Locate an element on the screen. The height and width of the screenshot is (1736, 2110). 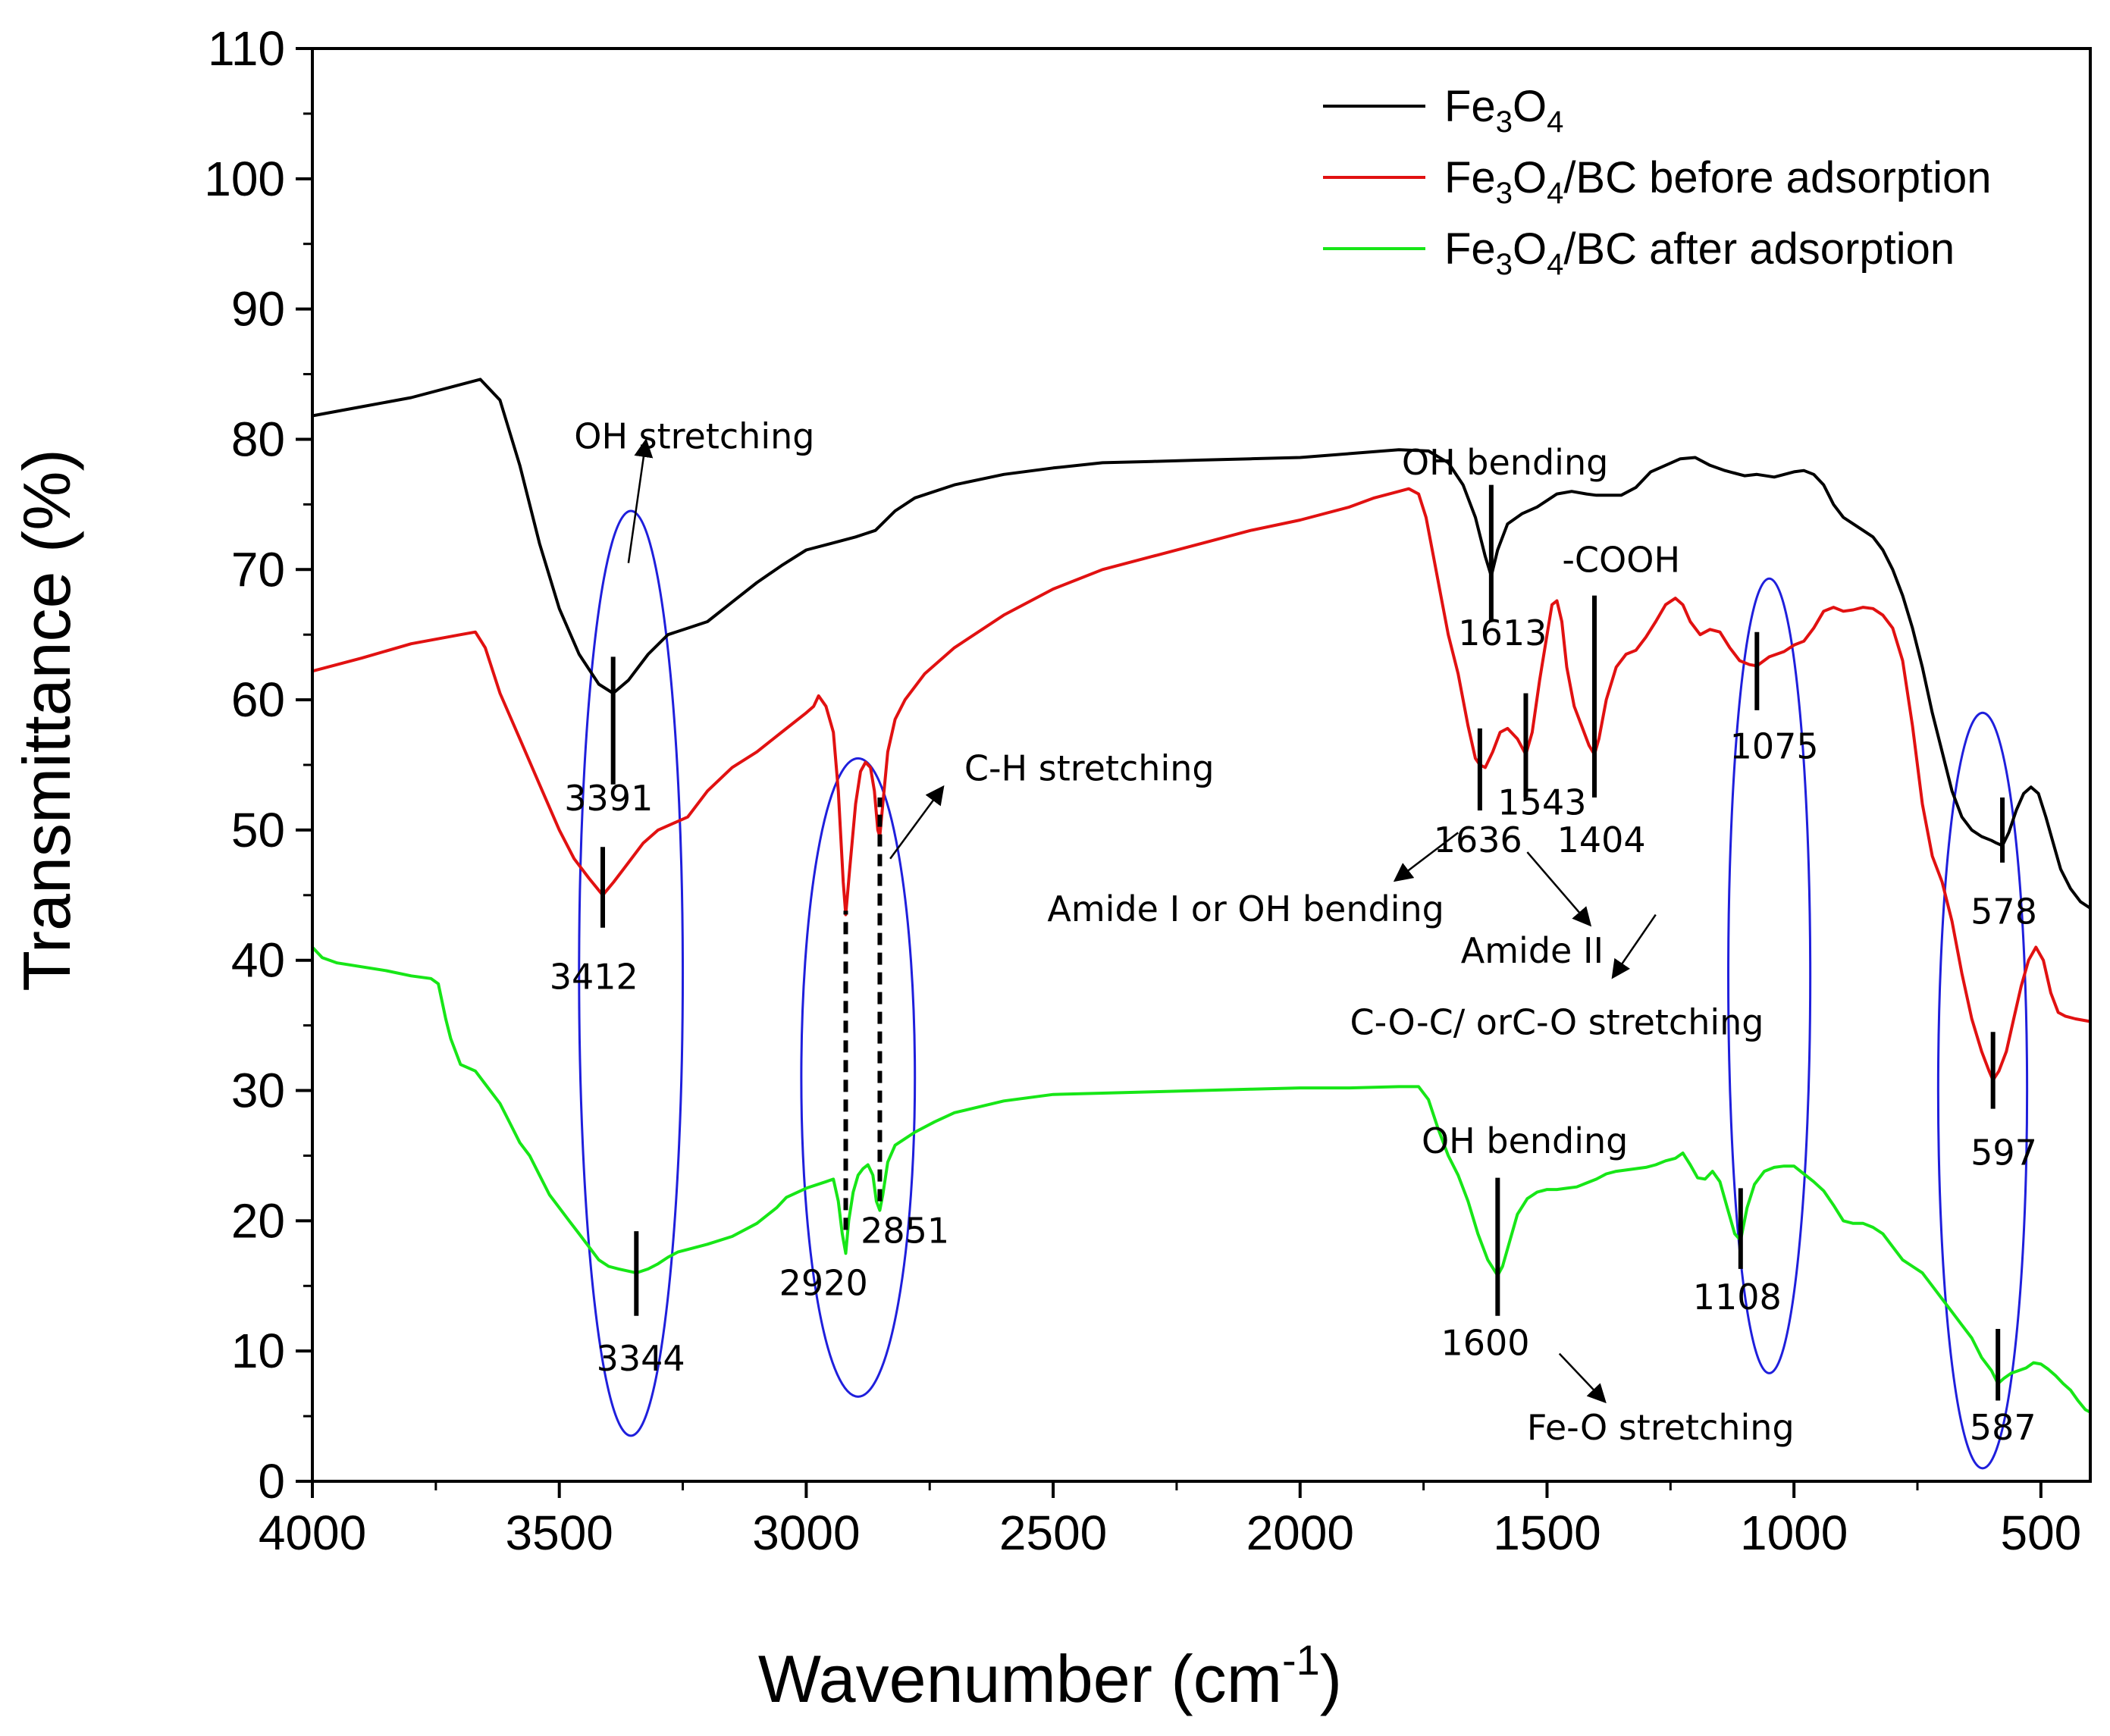
x-tick-label-3: 2500 is located at coordinates (1053, 1533).